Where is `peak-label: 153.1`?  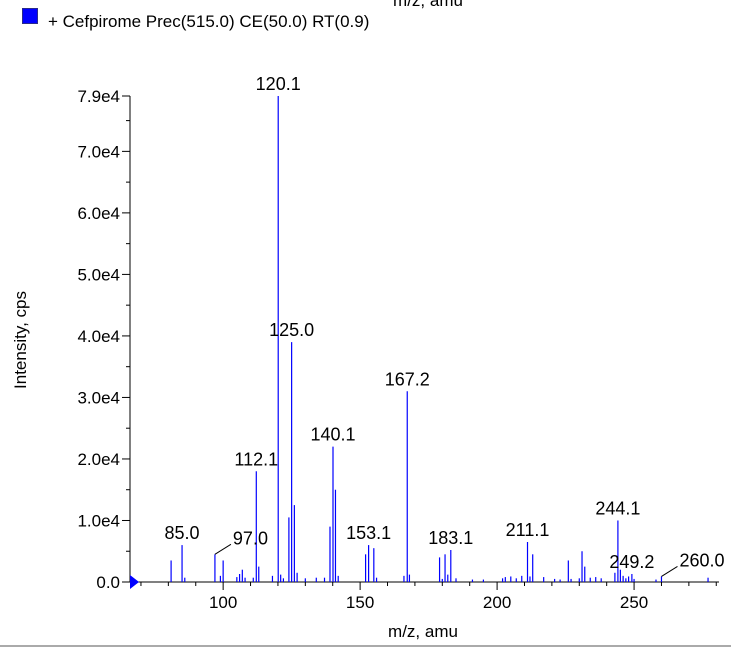 peak-label: 153.1 is located at coordinates (368, 533).